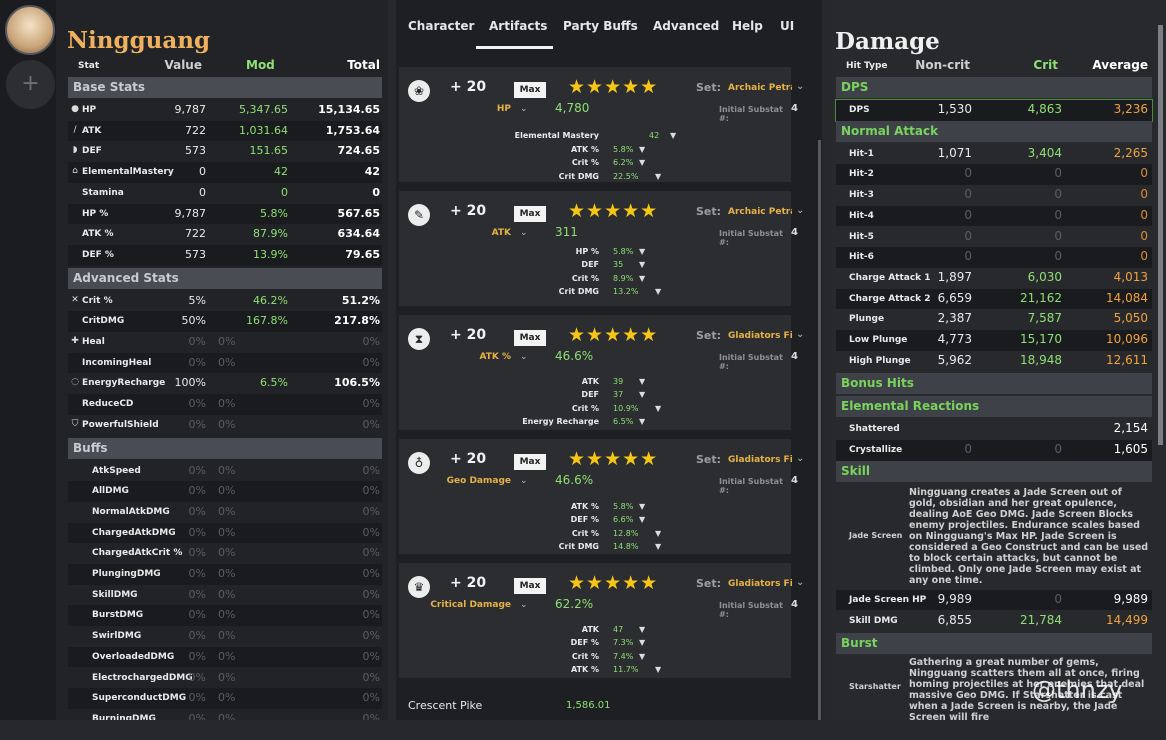 The height and width of the screenshot is (740, 1166). What do you see at coordinates (514, 47) in the screenshot?
I see `active-tab-indicator` at bounding box center [514, 47].